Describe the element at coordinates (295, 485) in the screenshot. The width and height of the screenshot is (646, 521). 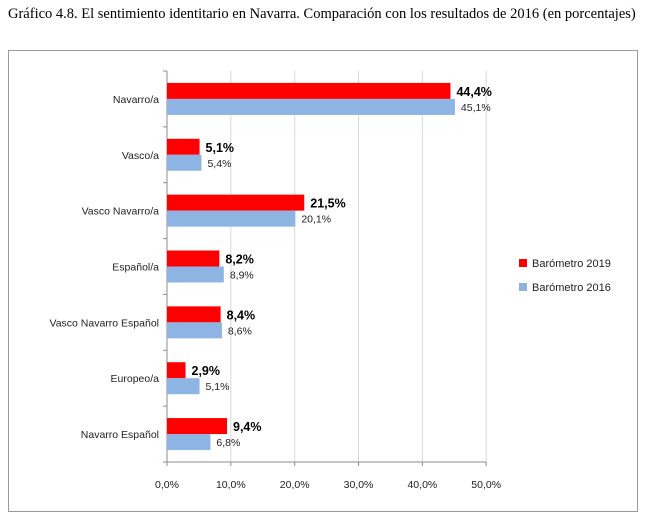
I see `x-tick-label: 20,0%` at that location.